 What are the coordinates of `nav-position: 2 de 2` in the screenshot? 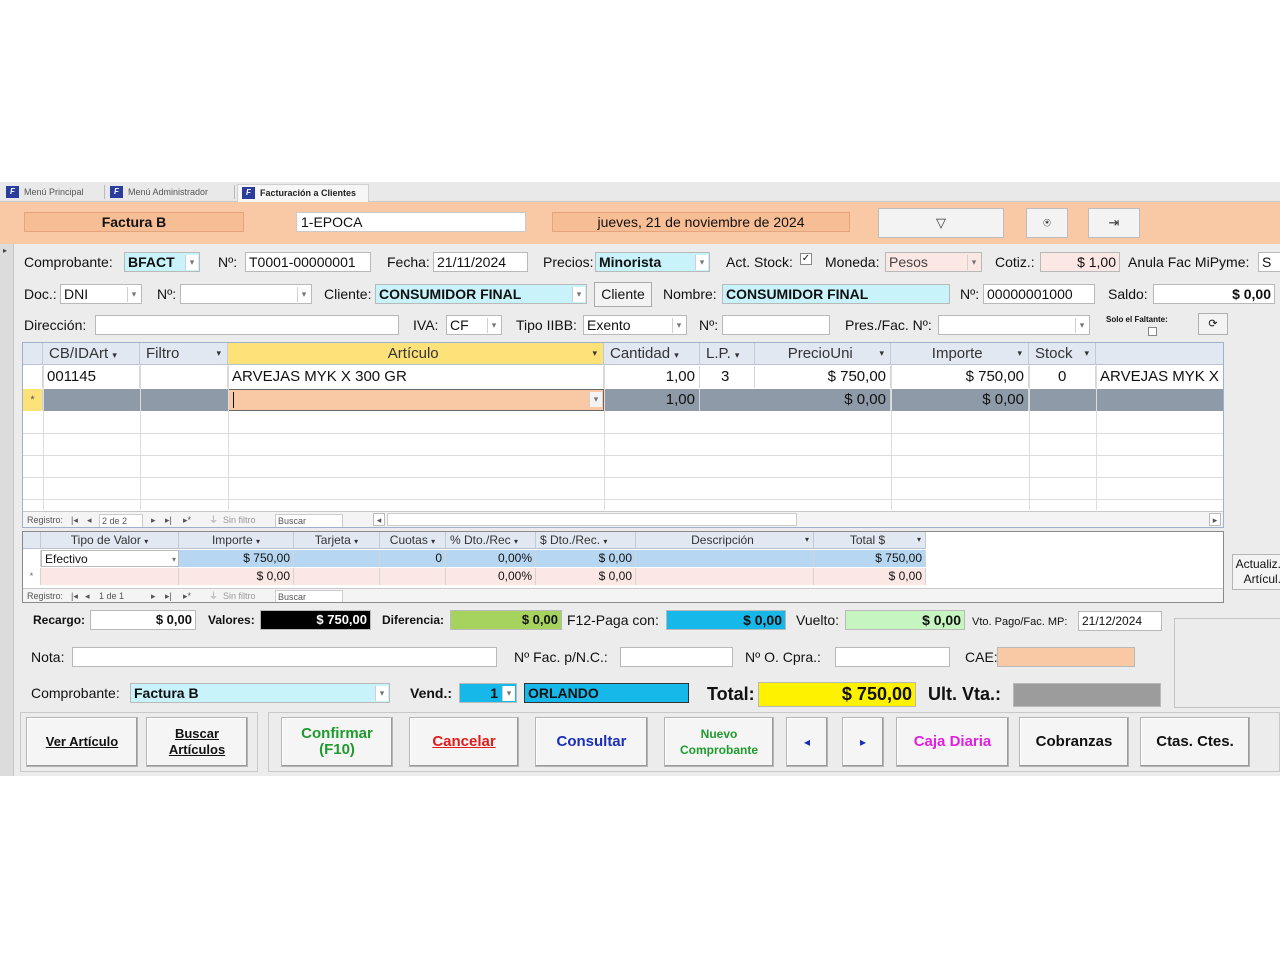 It's located at (121, 520).